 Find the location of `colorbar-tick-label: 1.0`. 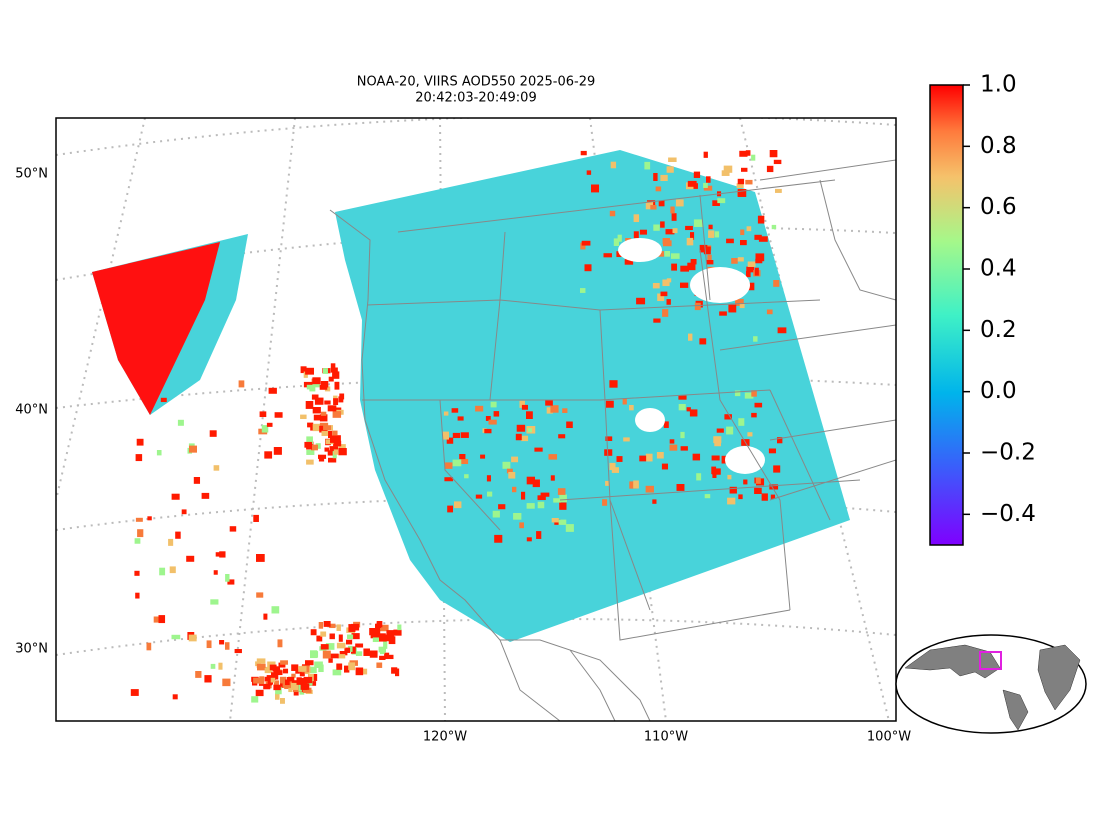

colorbar-tick-label: 1.0 is located at coordinates (998, 85).